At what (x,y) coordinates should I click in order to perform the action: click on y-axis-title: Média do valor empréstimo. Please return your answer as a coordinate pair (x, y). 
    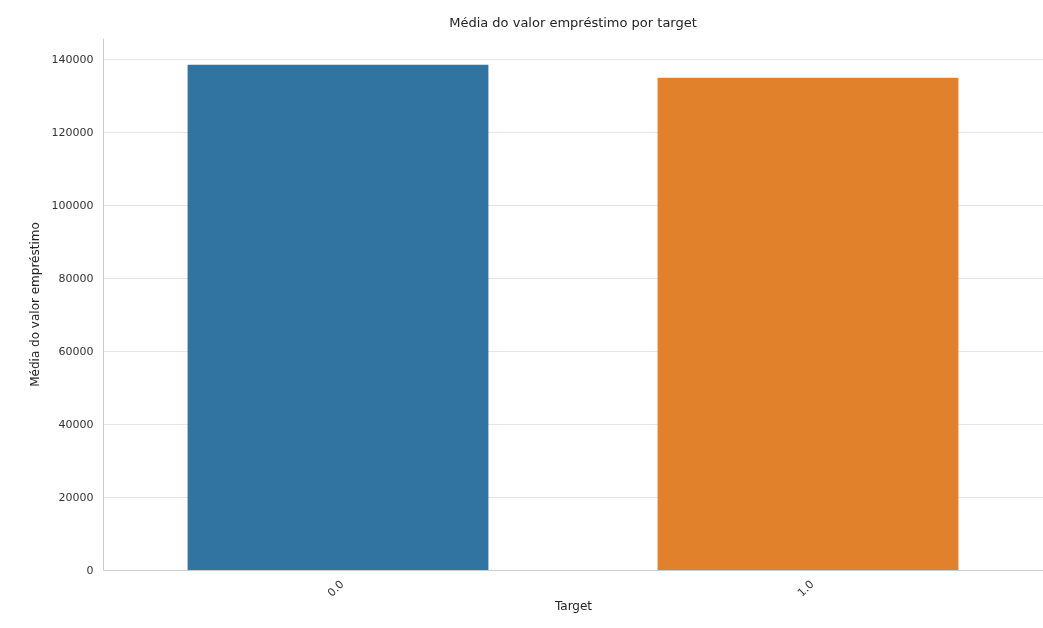
    Looking at the image, I should click on (34, 304).